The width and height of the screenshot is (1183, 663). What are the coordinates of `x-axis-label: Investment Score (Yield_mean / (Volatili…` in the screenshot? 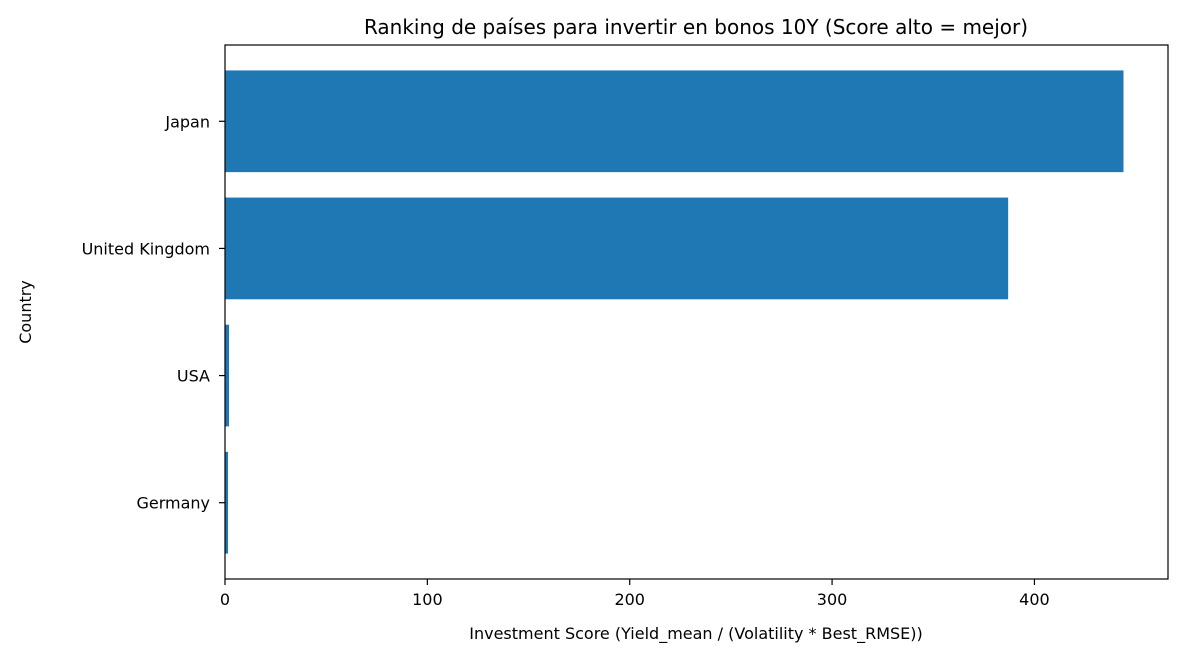 It's located at (696, 634).